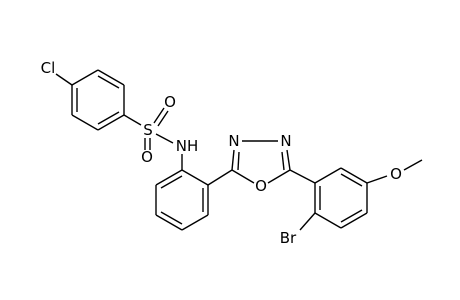 The width and height of the screenshot is (460, 300). I want to click on atom-label: S, so click(148, 130).